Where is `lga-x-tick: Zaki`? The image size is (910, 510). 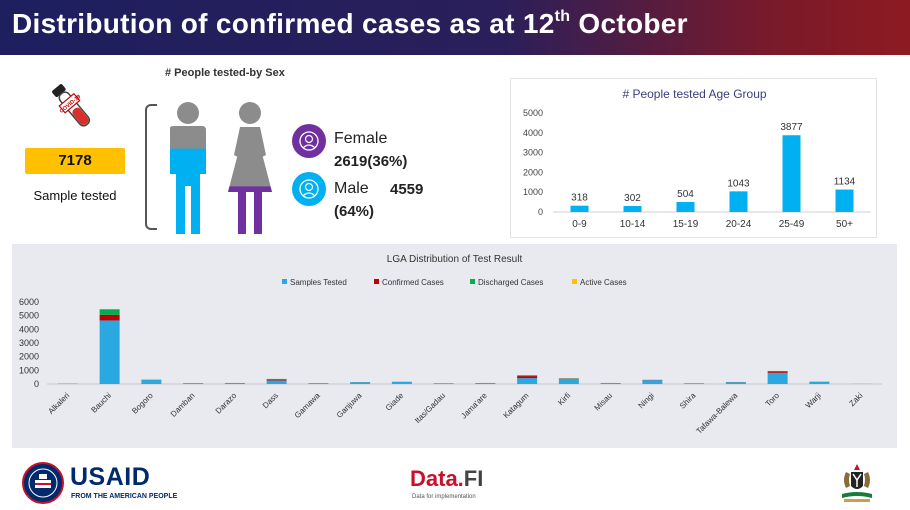 lga-x-tick: Zaki is located at coordinates (855, 399).